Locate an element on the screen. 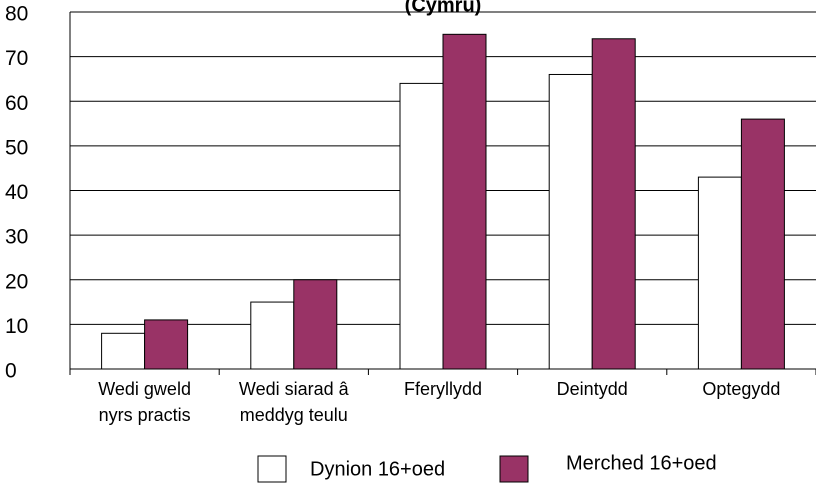 The height and width of the screenshot is (485, 816). y-tick-label: 70 is located at coordinates (16, 58).